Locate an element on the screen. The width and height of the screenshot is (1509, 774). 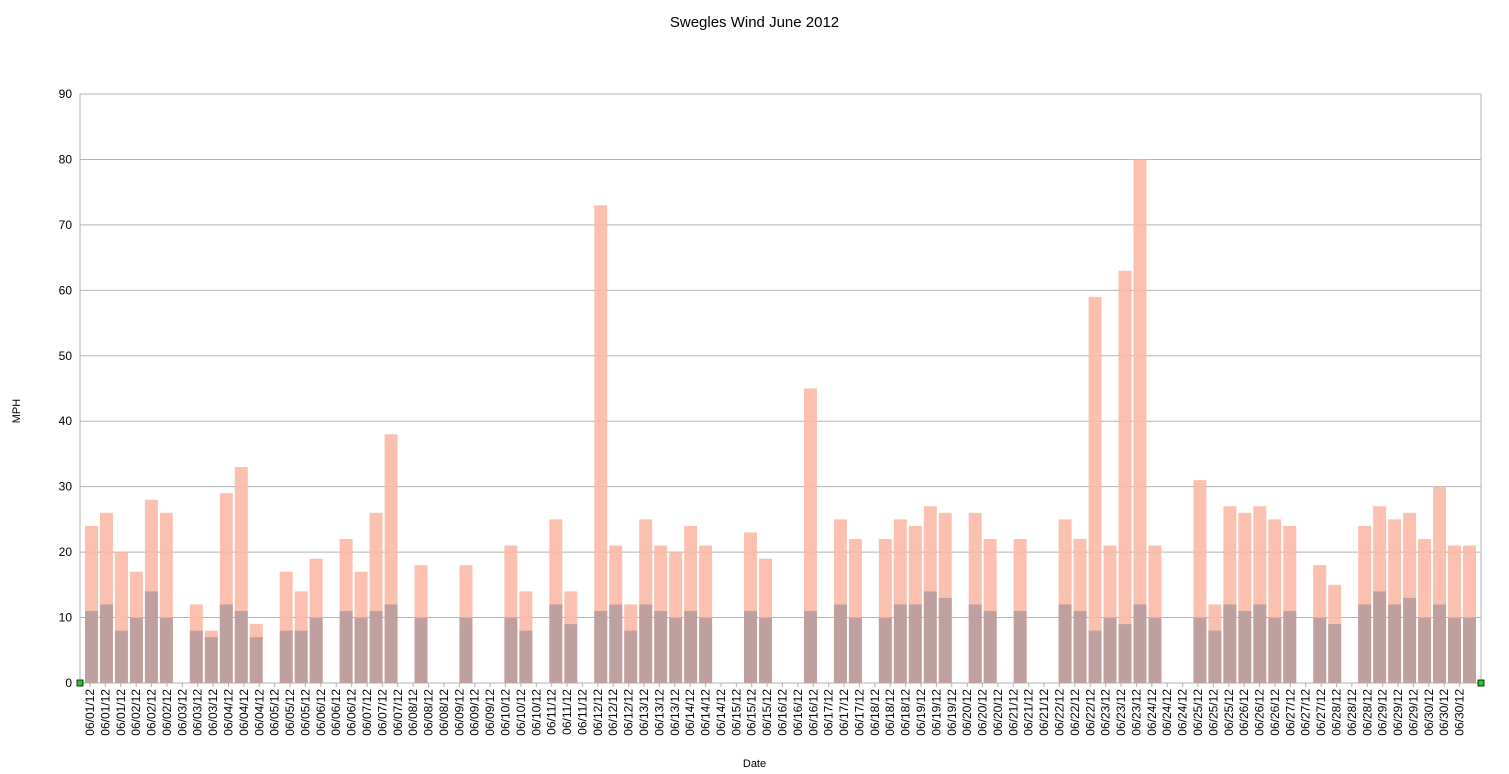
x-tick-label: 06/06/12 is located at coordinates (352, 712).